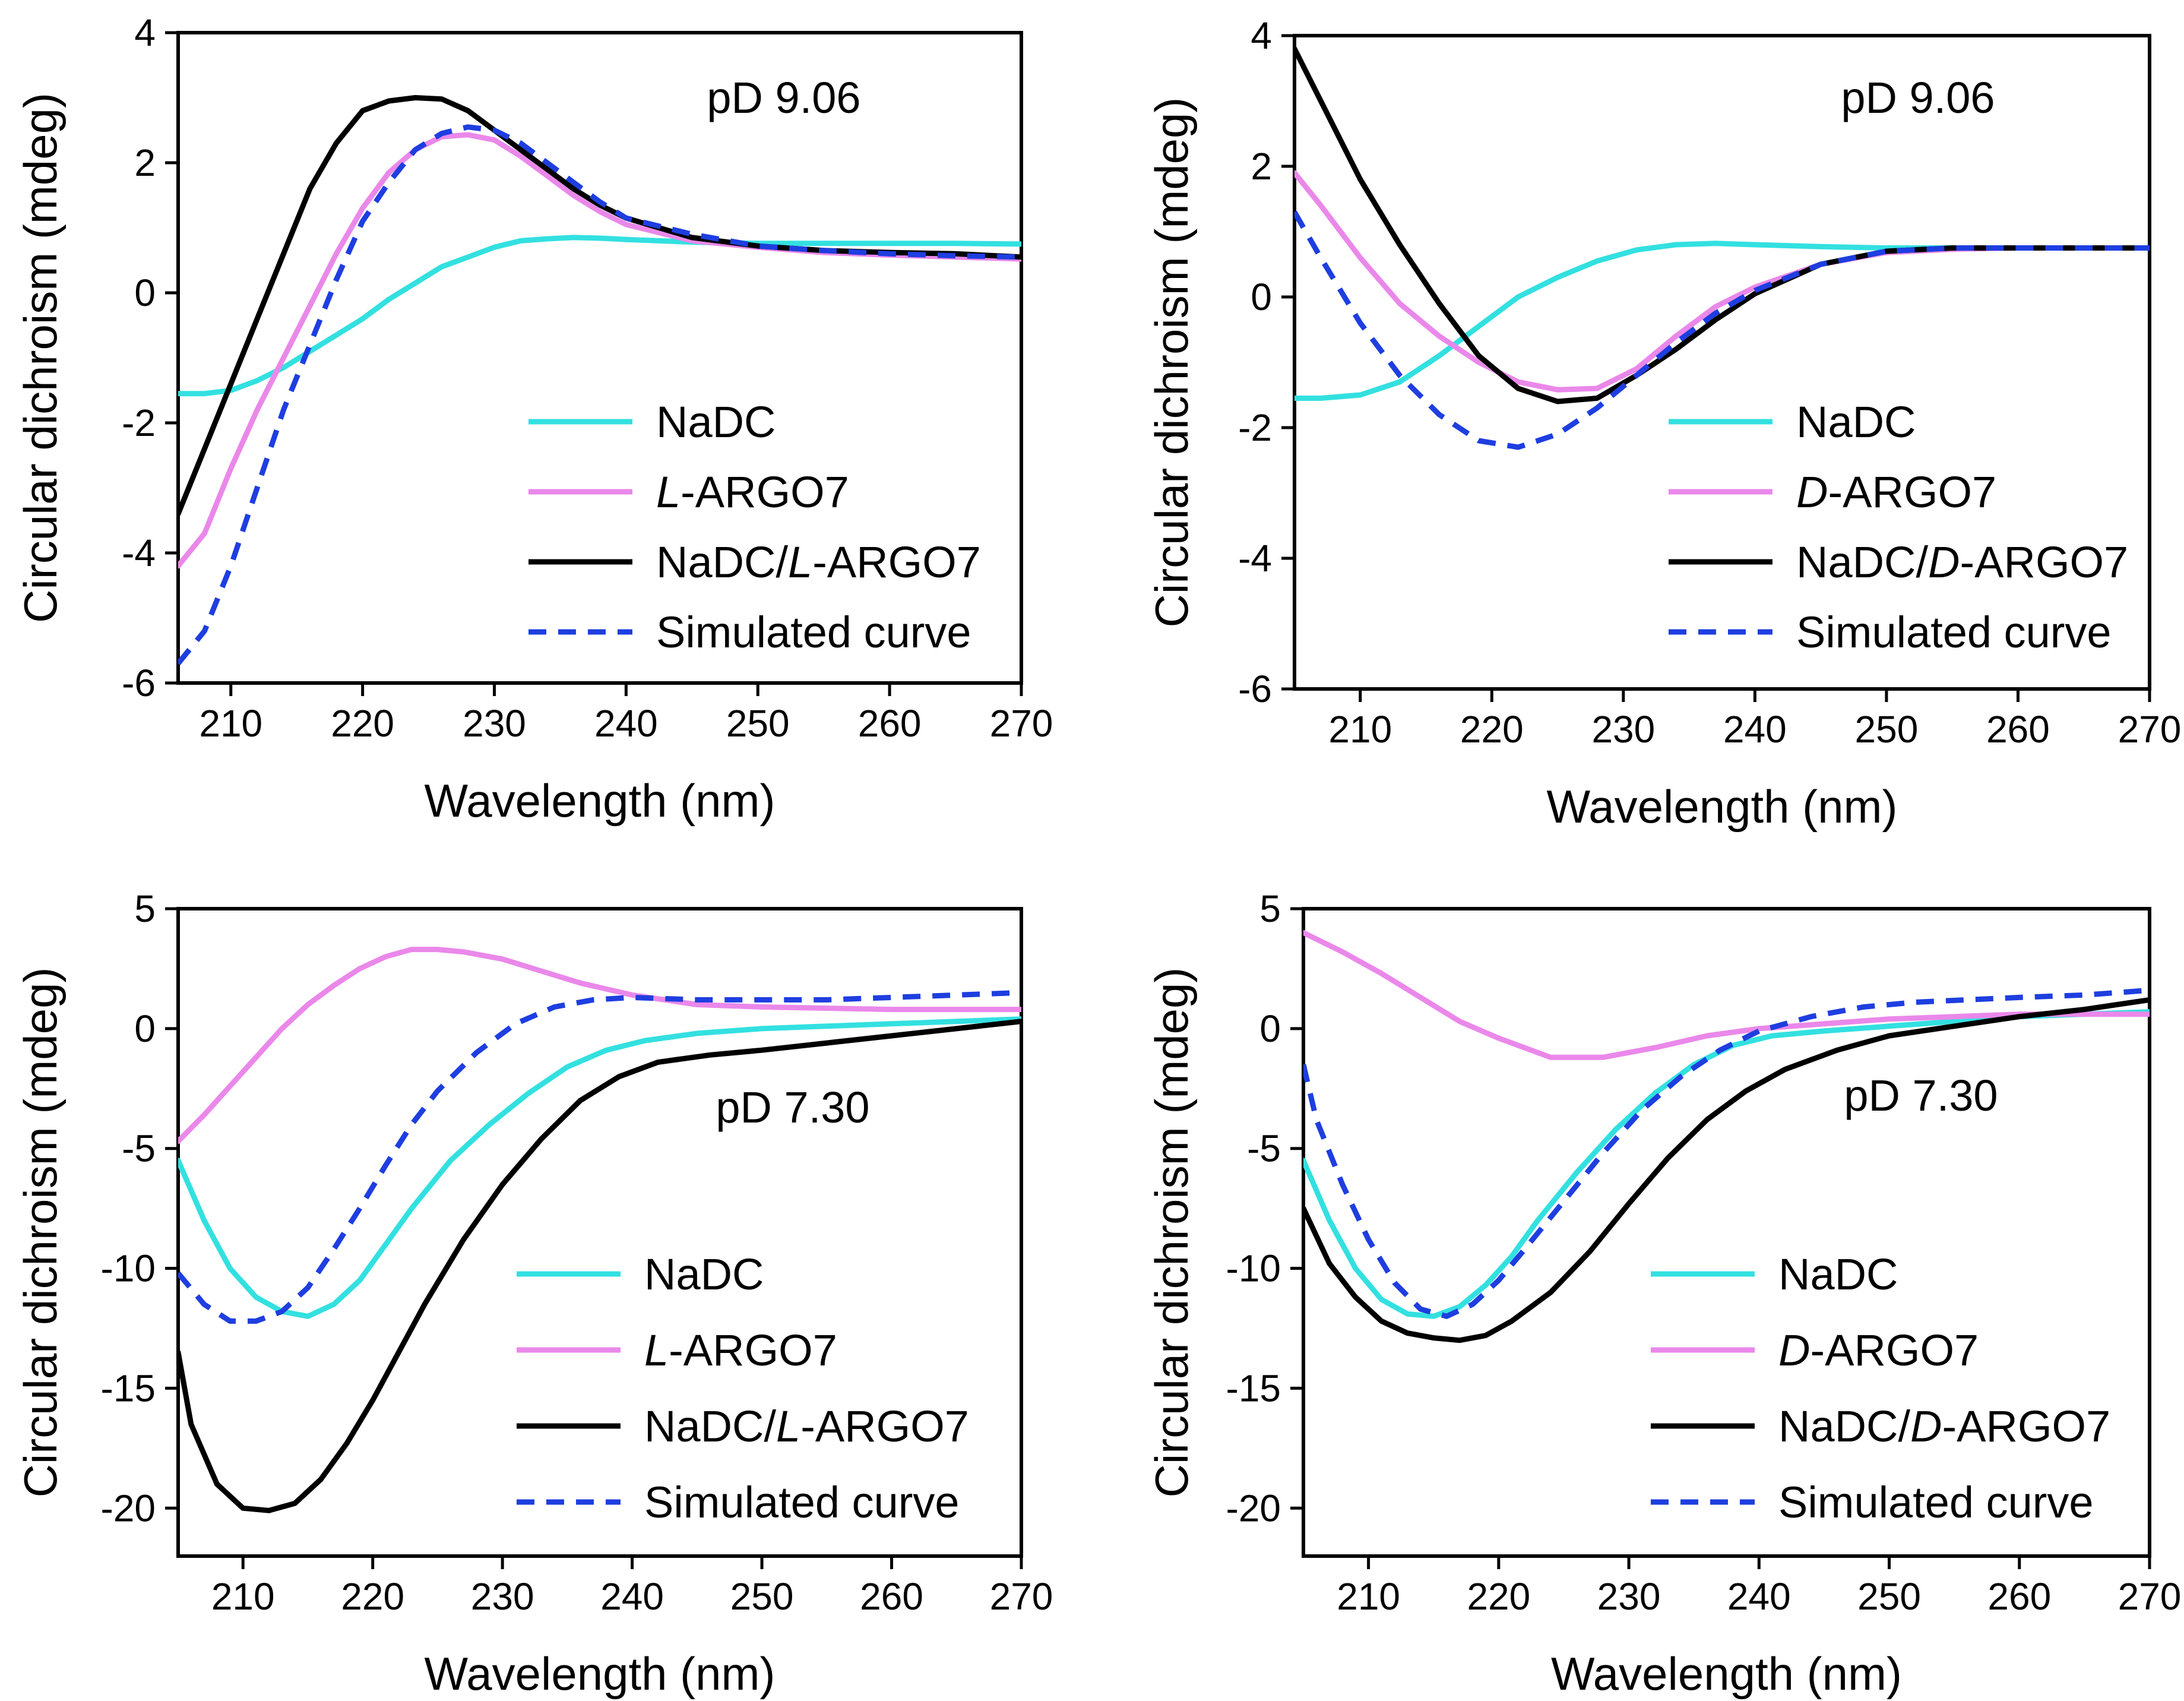 Image resolution: width=2184 pixels, height=1701 pixels. Describe the element at coordinates (1726, 994) in the screenshot. I see `series-line-d-argo7` at that location.